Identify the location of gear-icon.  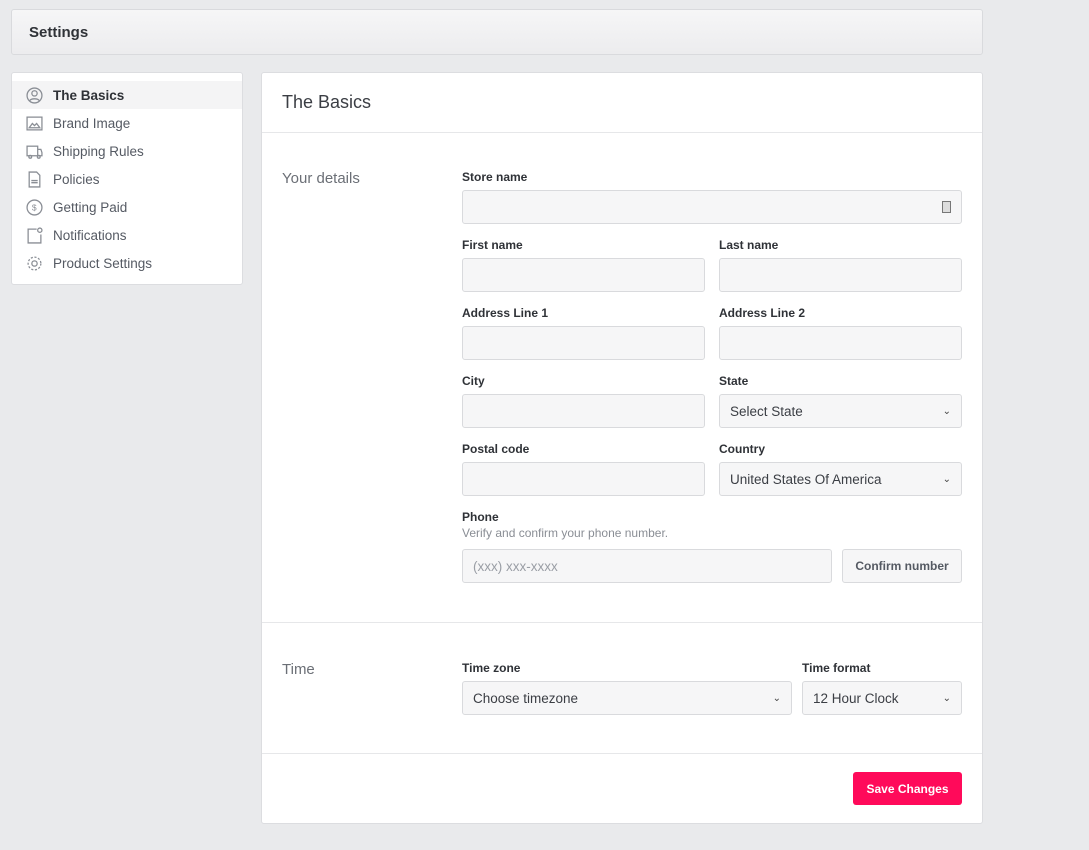
(34, 263).